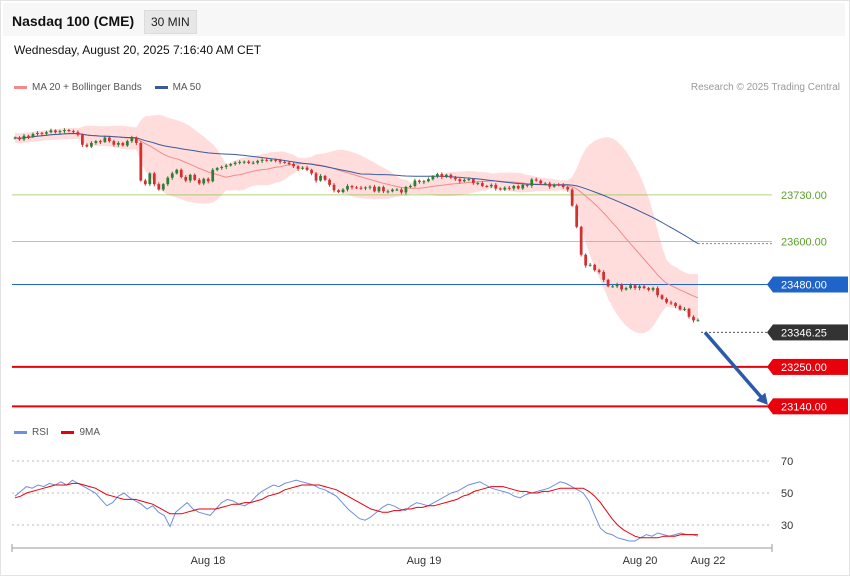  Describe the element at coordinates (787, 494) in the screenshot. I see `rsi-tick-label: 50` at that location.